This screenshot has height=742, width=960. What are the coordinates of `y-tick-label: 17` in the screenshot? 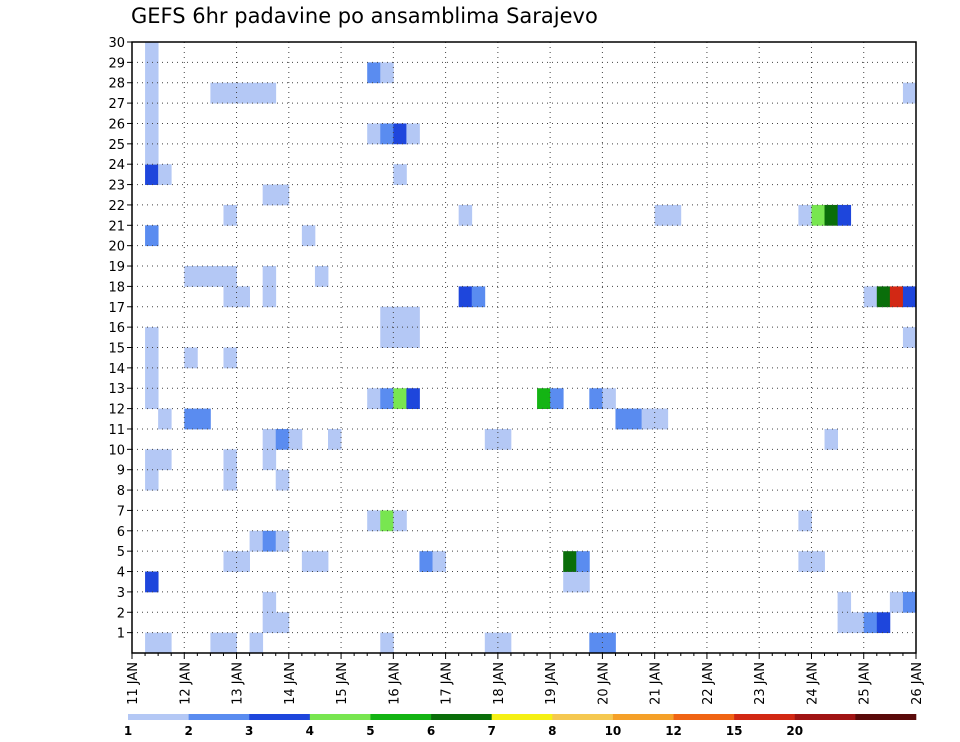 It's located at (116, 308).